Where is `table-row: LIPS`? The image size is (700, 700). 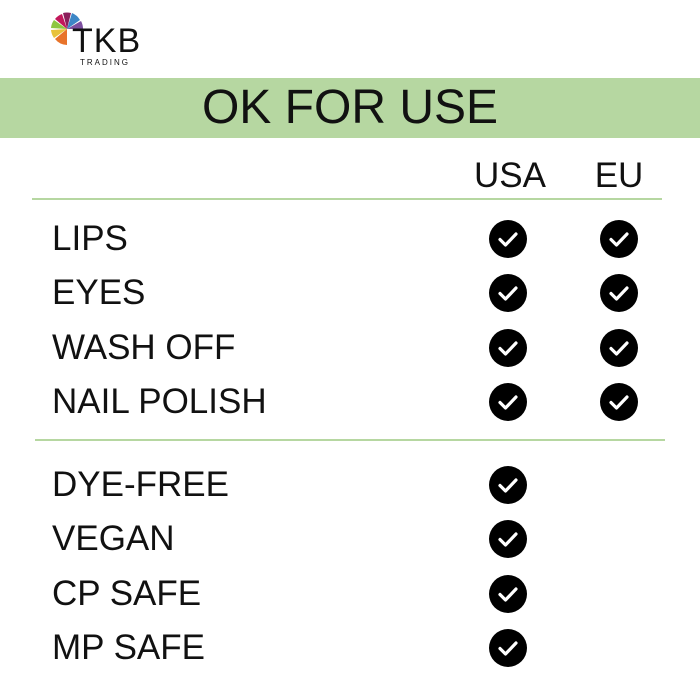 table-row: LIPS is located at coordinates (350, 239).